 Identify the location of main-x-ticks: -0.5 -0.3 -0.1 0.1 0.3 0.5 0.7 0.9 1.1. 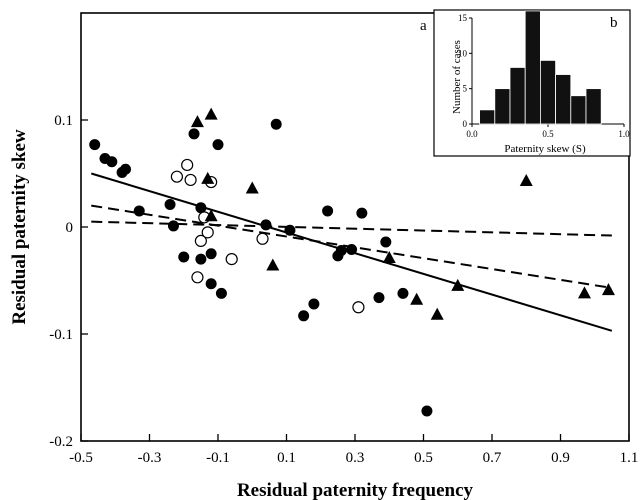
(353, 450).